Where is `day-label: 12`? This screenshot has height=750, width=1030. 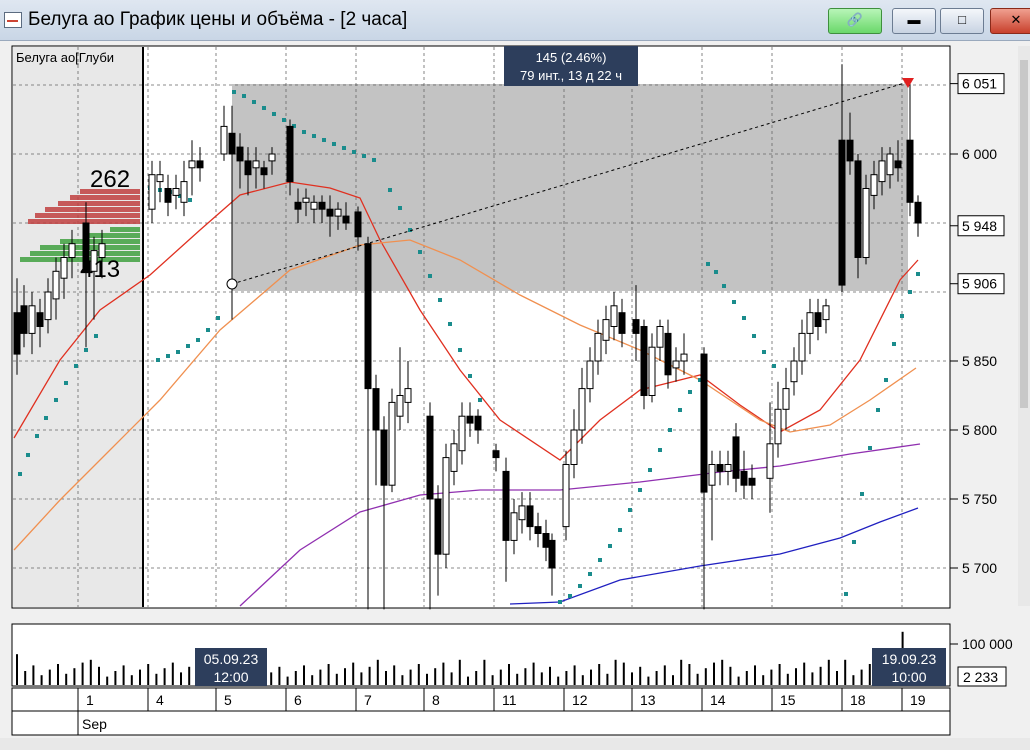
day-label: 12 is located at coordinates (580, 700).